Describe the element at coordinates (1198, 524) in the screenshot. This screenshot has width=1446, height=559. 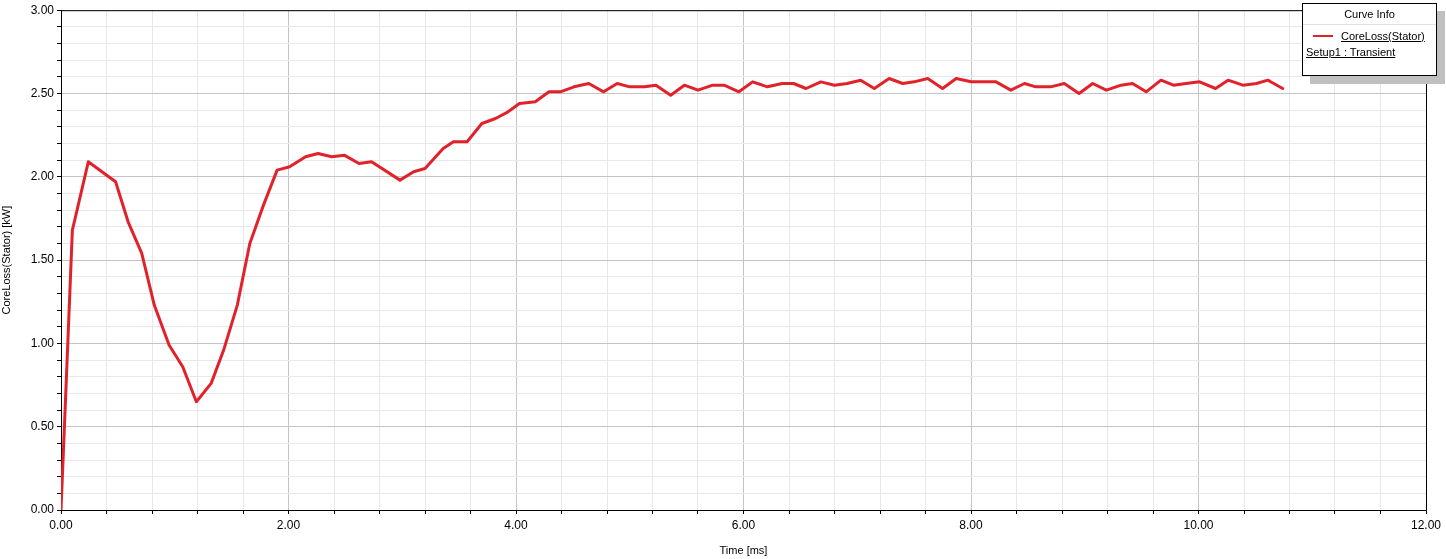
I see `x-tick-label: 10.00` at that location.